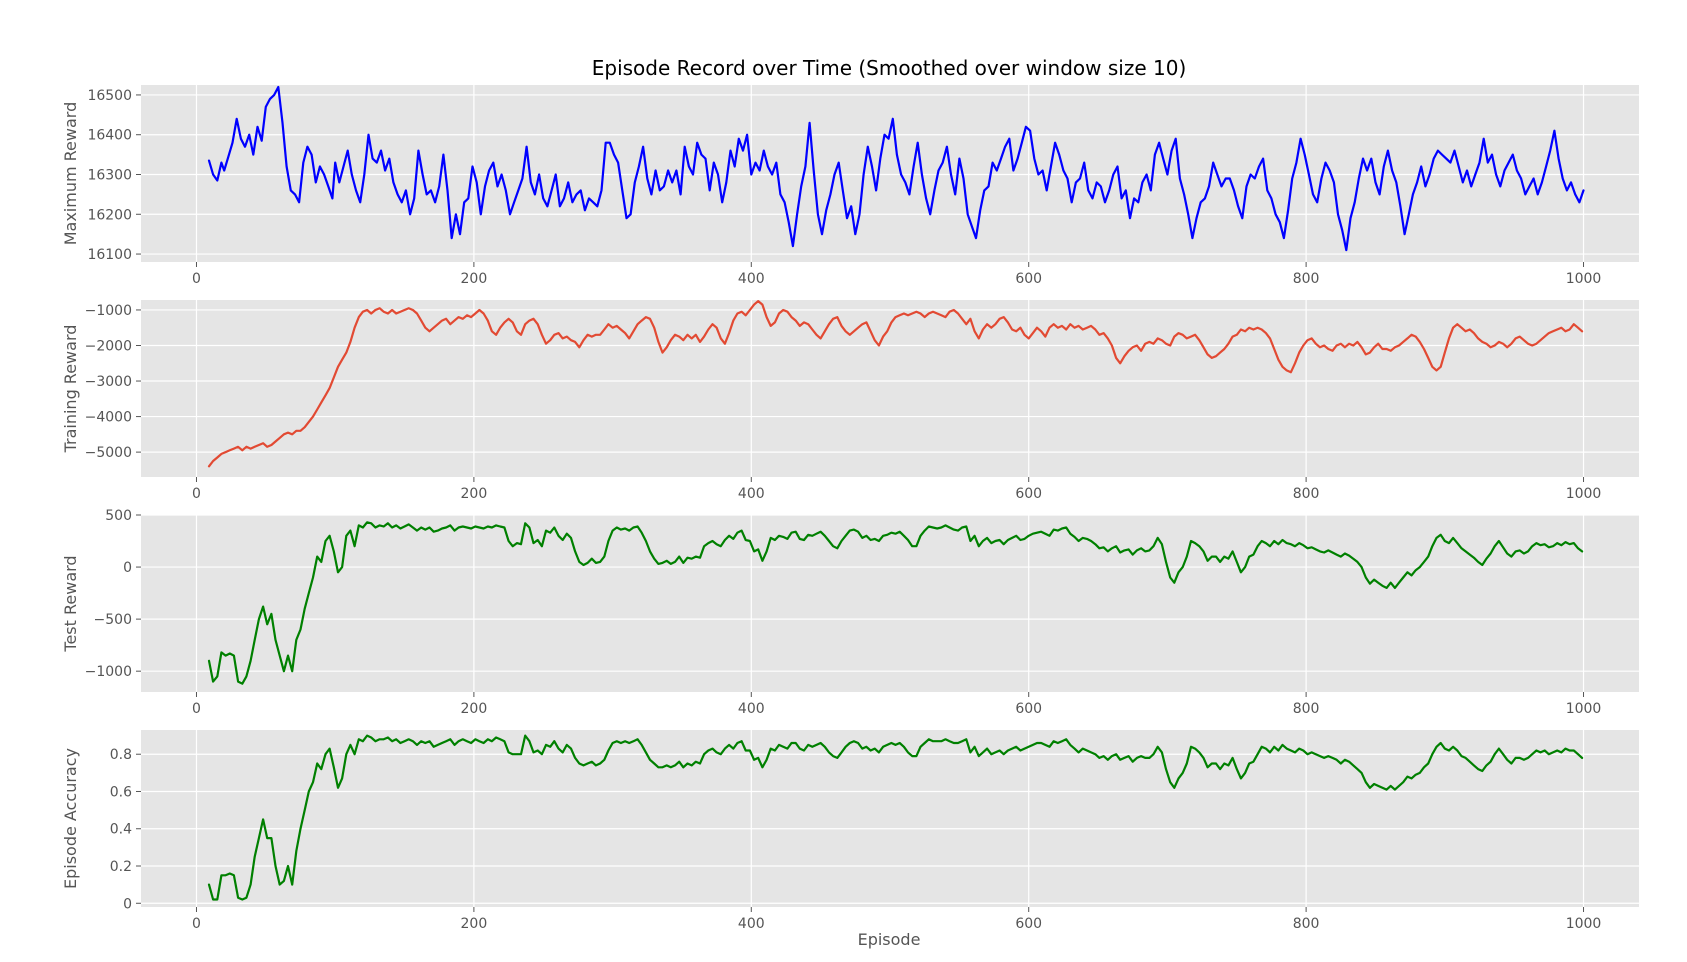 The image size is (1687, 962). I want to click on y-tick-label: 16500, so click(109, 96).